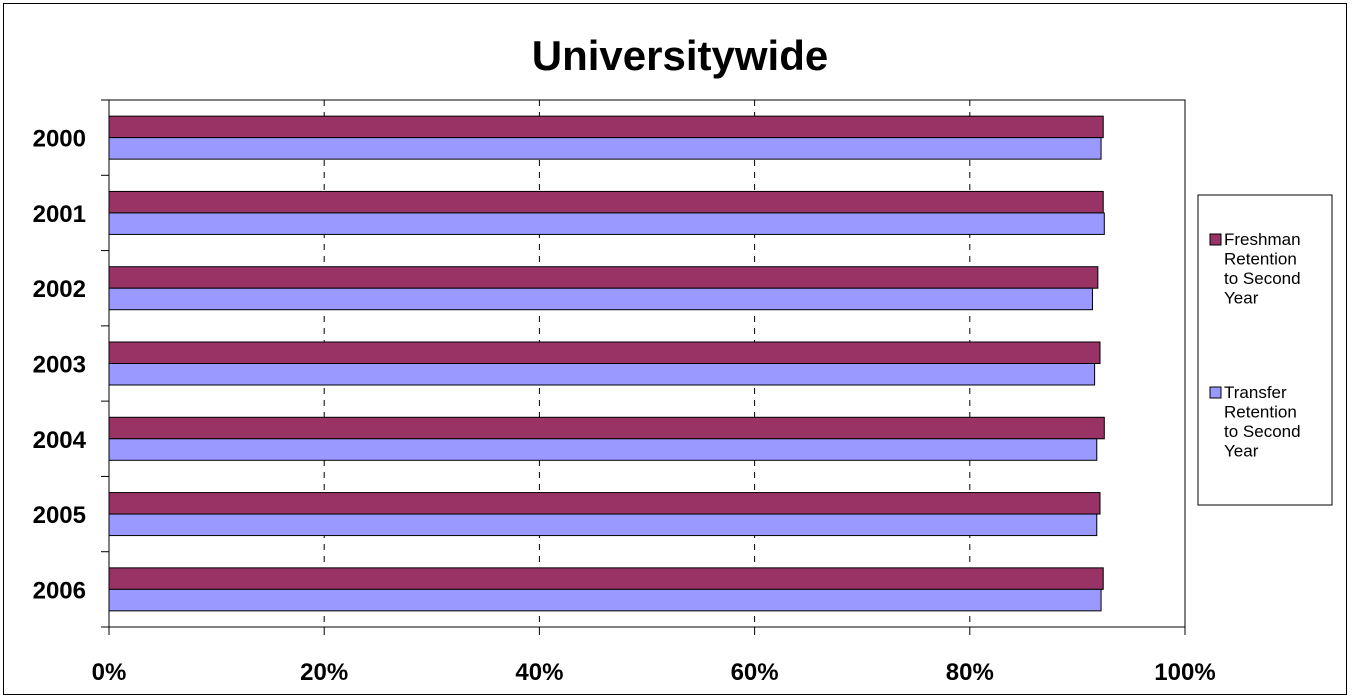 Image resolution: width=1352 pixels, height=698 pixels. Describe the element at coordinates (60, 440) in the screenshot. I see `y-tick-label: 2004` at that location.